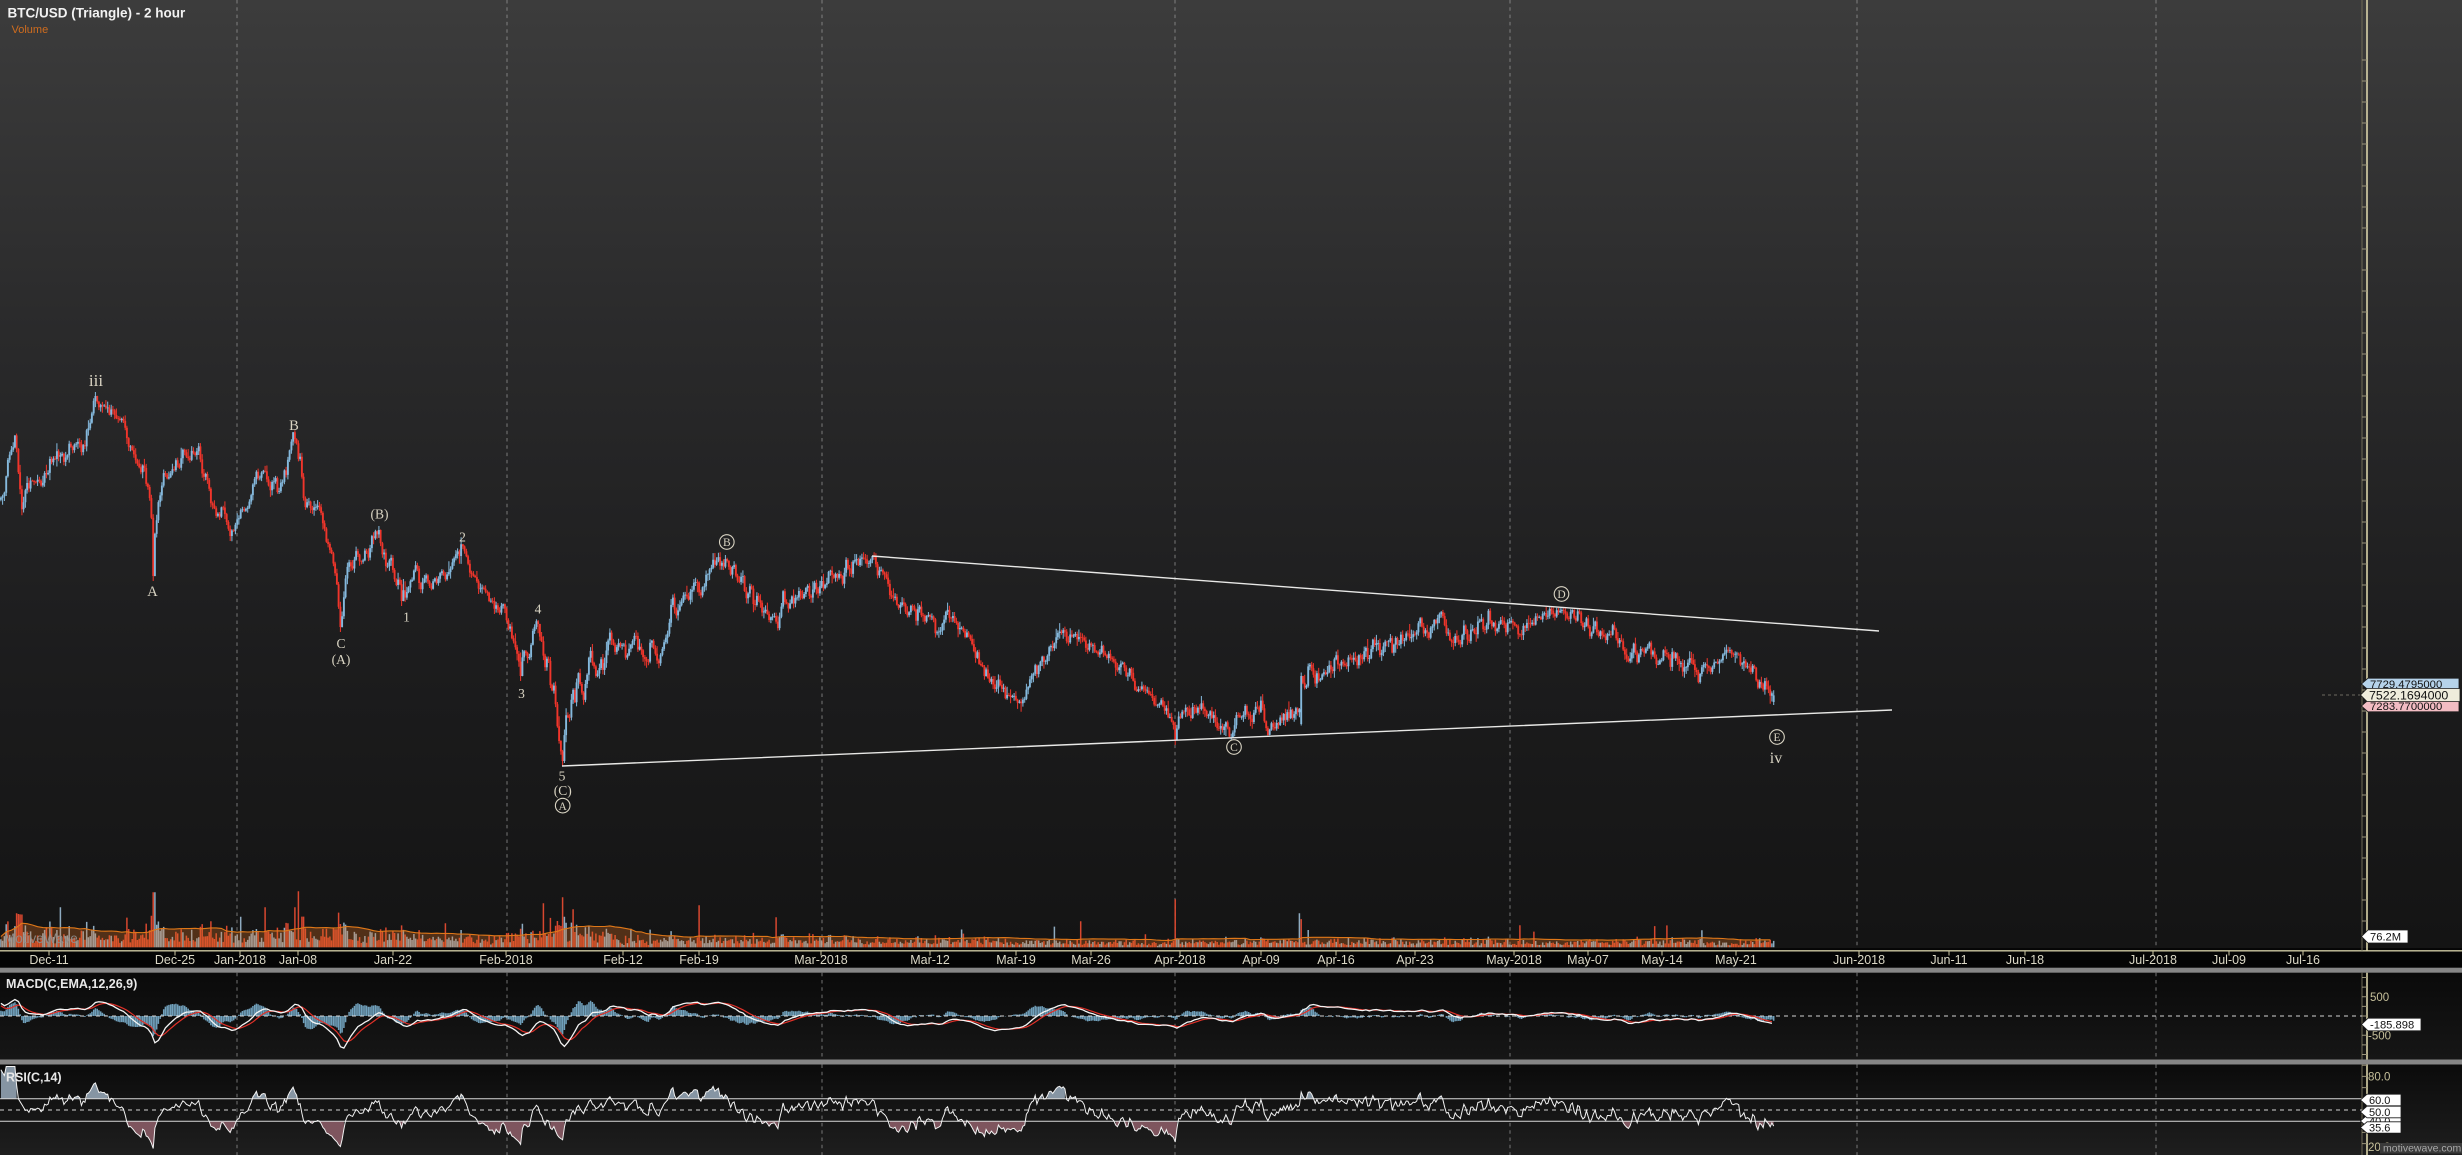 The height and width of the screenshot is (1155, 2462). What do you see at coordinates (1736, 960) in the screenshot?
I see `svg-text: May-21` at bounding box center [1736, 960].